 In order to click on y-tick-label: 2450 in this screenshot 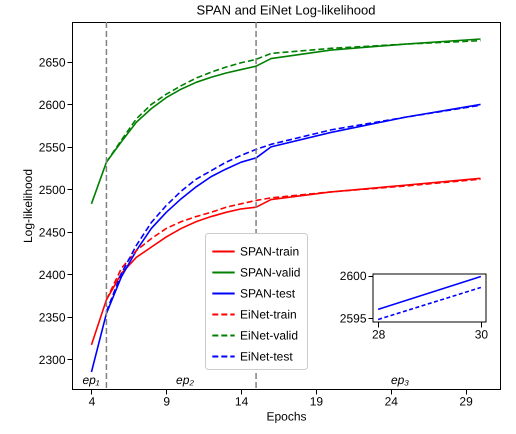, I will do `click(52, 232)`.